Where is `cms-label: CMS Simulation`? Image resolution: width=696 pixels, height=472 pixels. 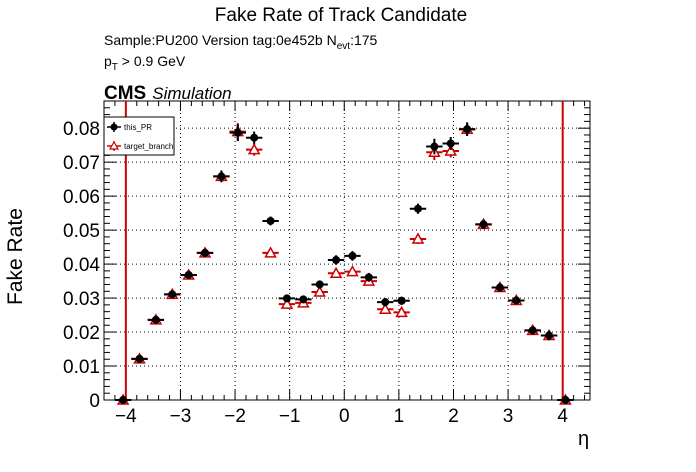 cms-label: CMS Simulation is located at coordinates (168, 94).